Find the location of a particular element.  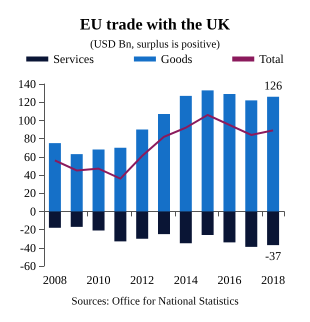

line-series is located at coordinates (164, 147).